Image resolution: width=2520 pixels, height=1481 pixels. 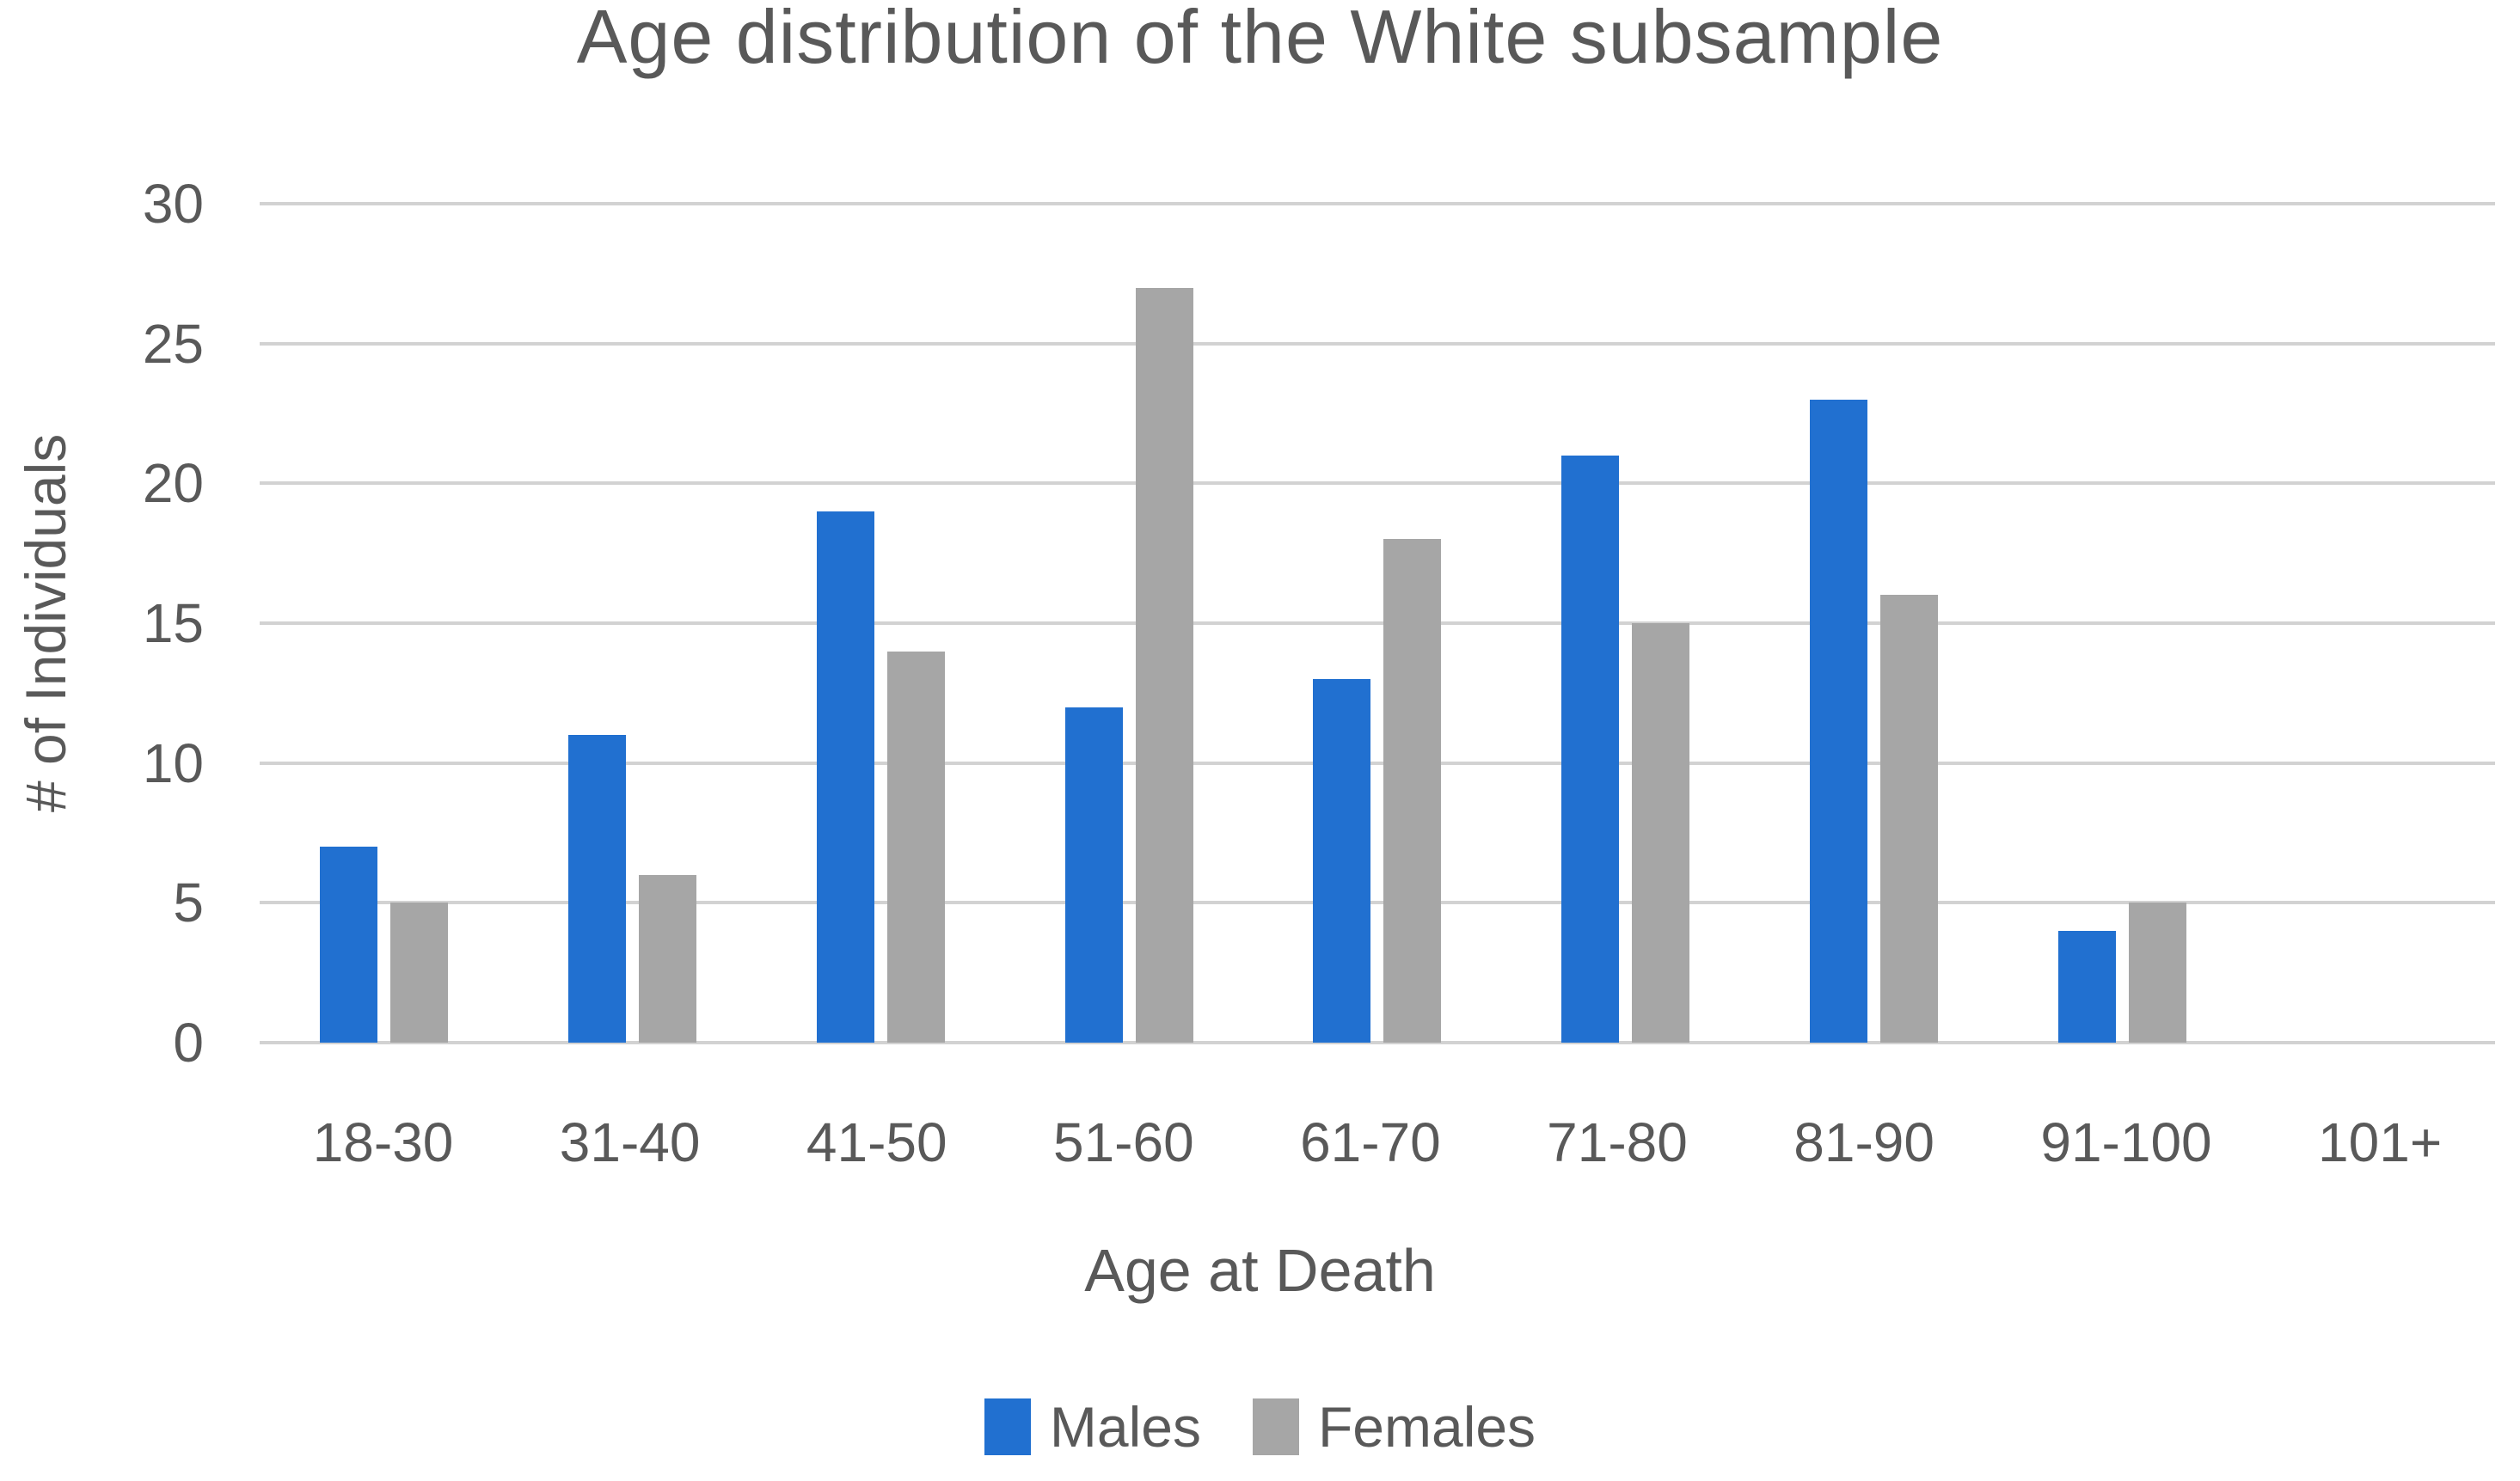 What do you see at coordinates (1125, 1427) in the screenshot?
I see `legend-label-males: Males` at bounding box center [1125, 1427].